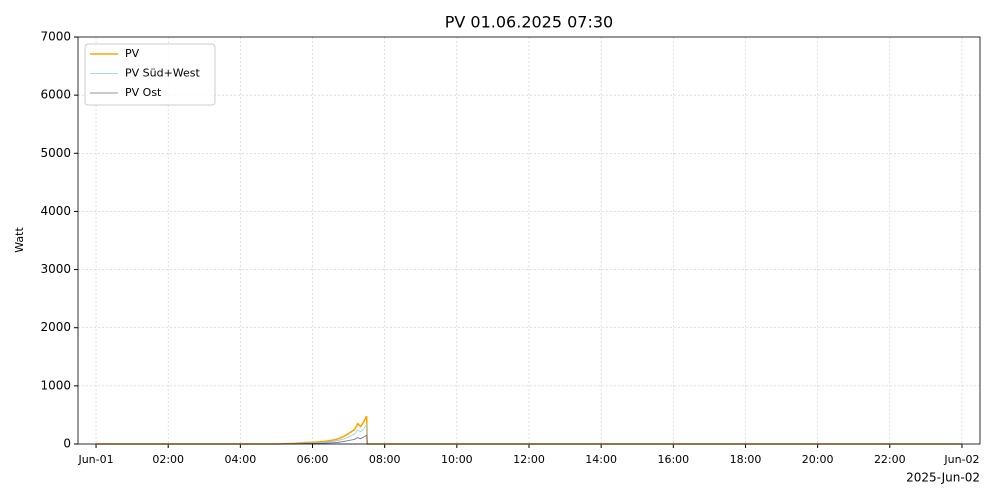  What do you see at coordinates (19, 240) in the screenshot?
I see `y-axis-label: Watt` at bounding box center [19, 240].